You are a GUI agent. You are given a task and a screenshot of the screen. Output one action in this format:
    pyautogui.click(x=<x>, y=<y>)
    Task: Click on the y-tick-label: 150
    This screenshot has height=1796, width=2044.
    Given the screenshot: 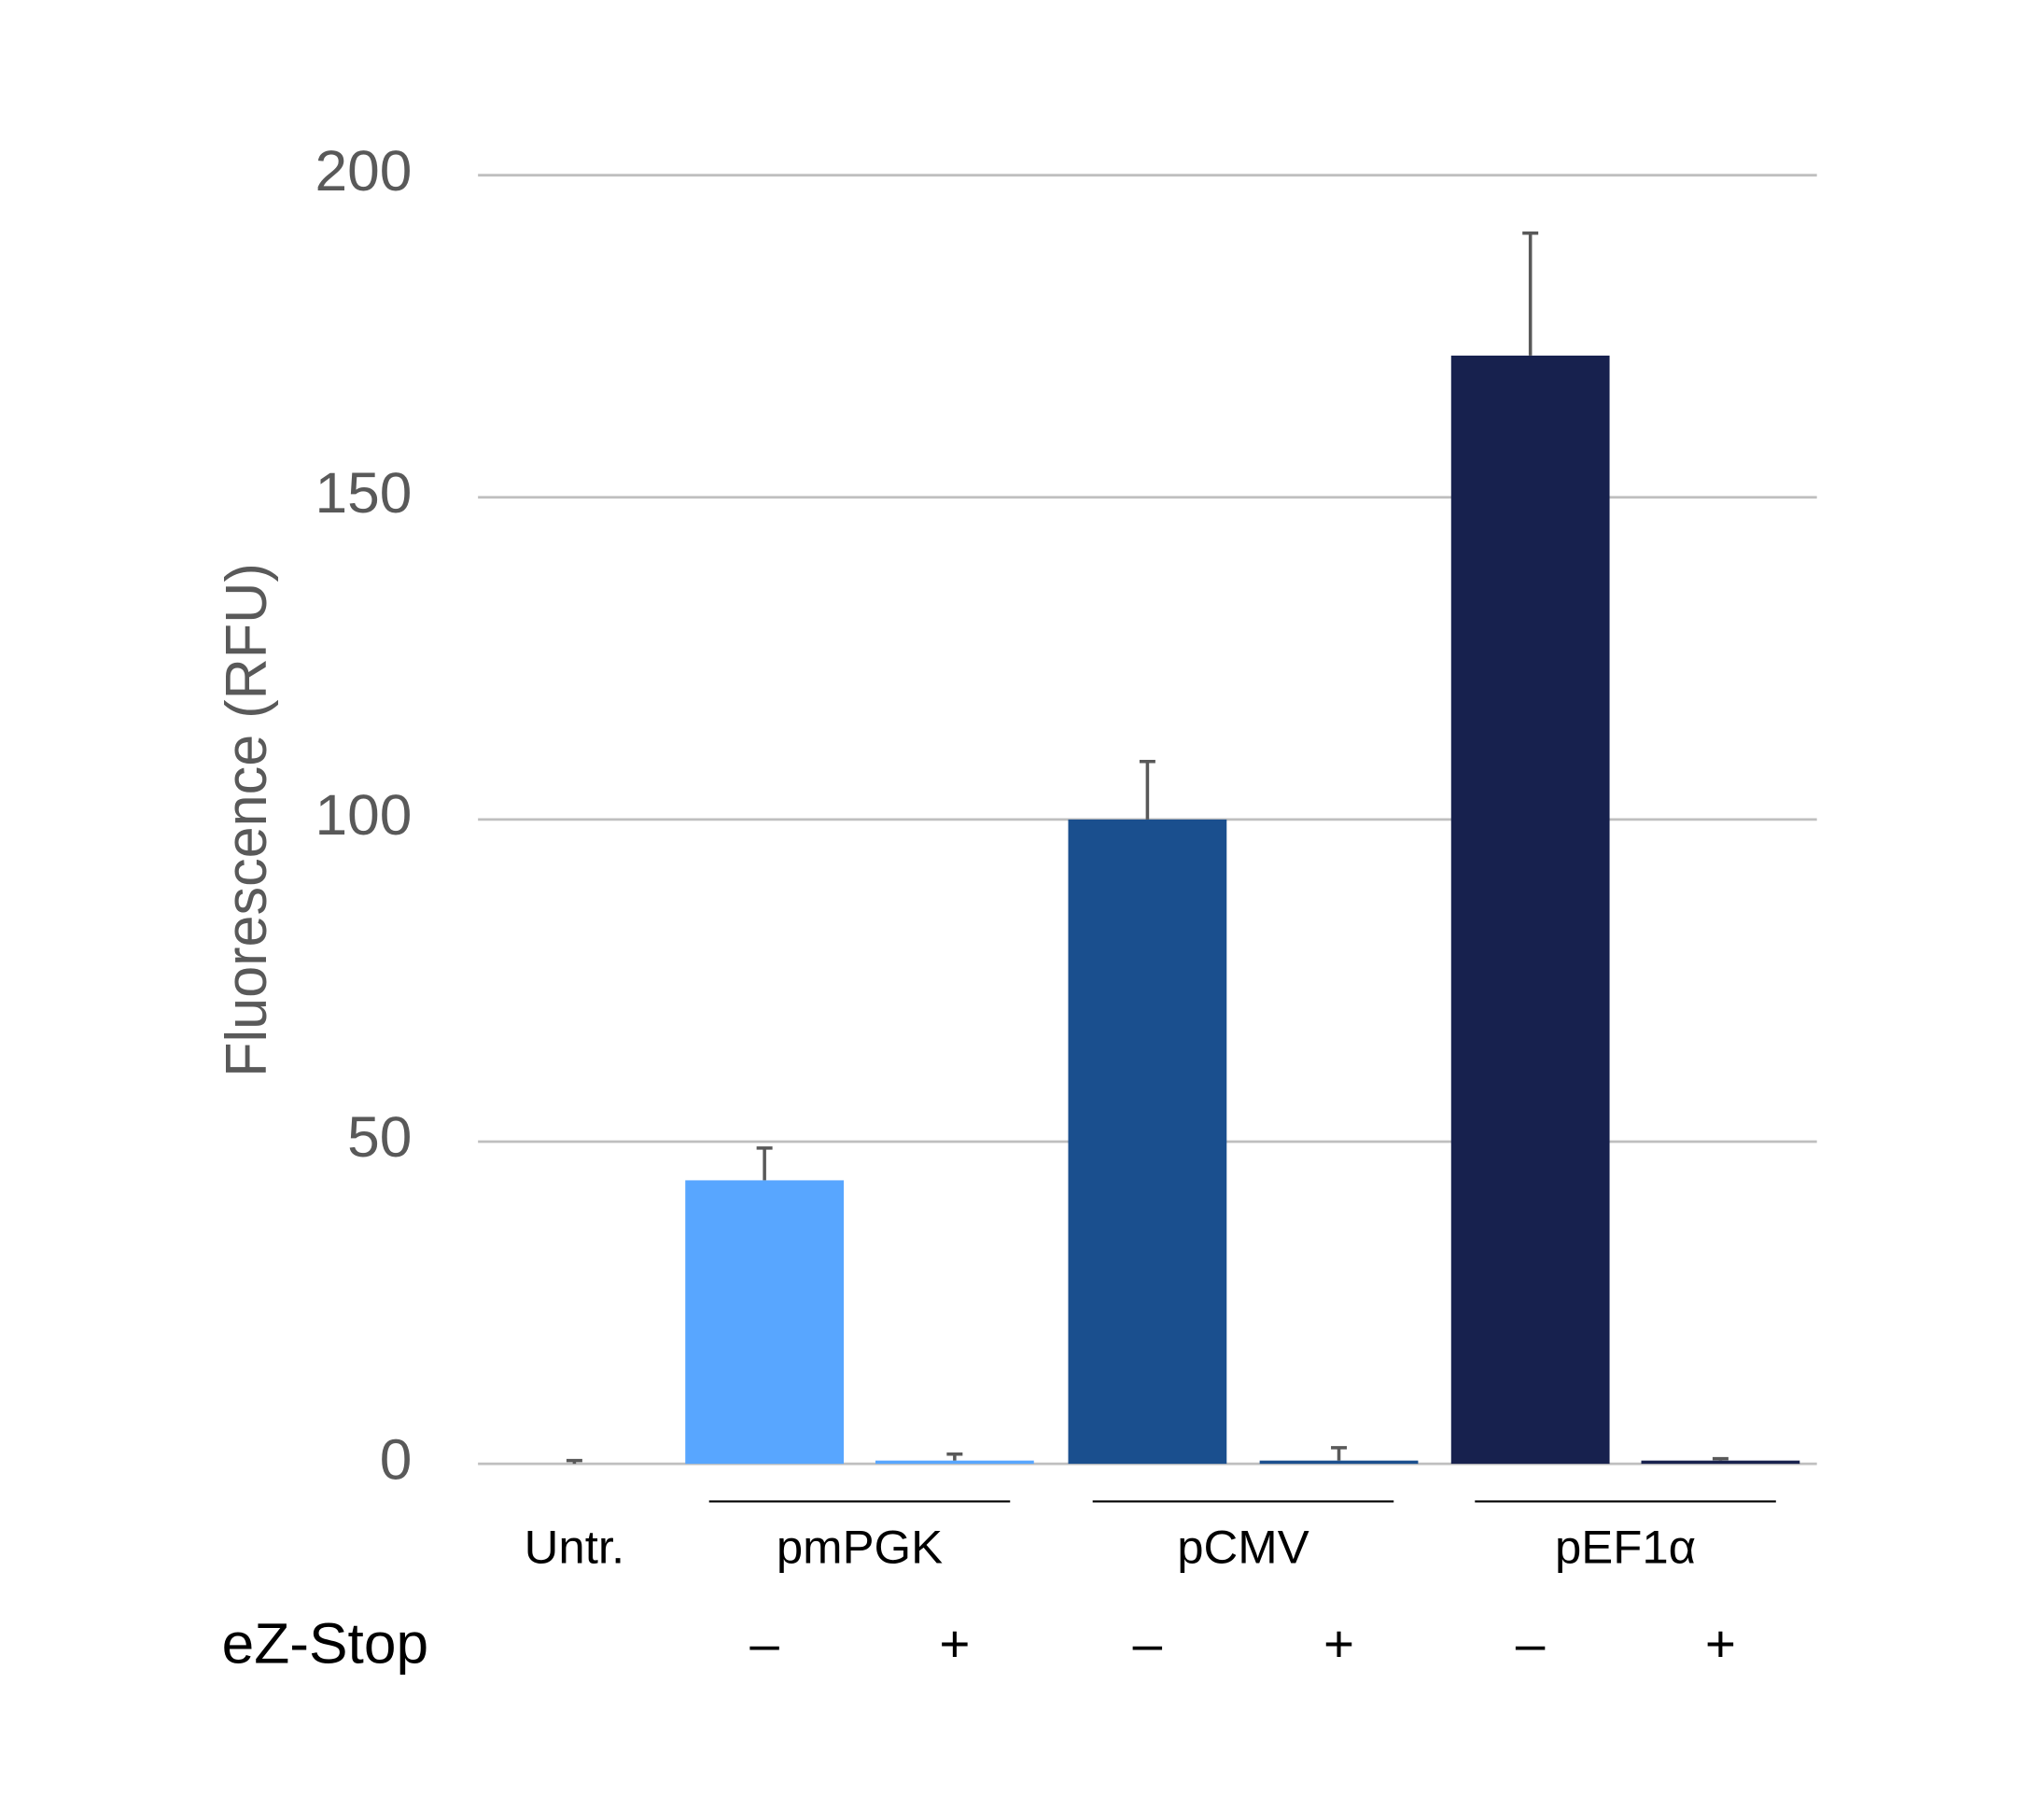 What is the action you would take?
    pyautogui.click(x=364, y=493)
    